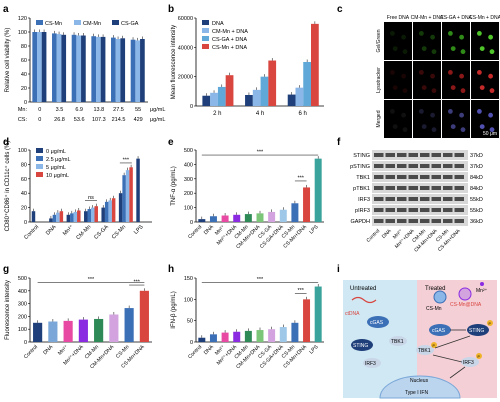 The image size is (500, 402). I want to click on panel-label-a: a, so click(6, 9).